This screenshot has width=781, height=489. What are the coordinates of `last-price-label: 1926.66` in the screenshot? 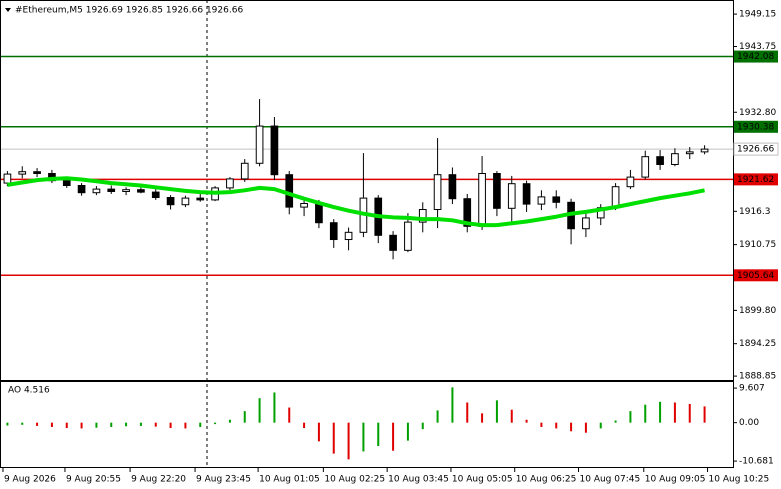 It's located at (755, 150).